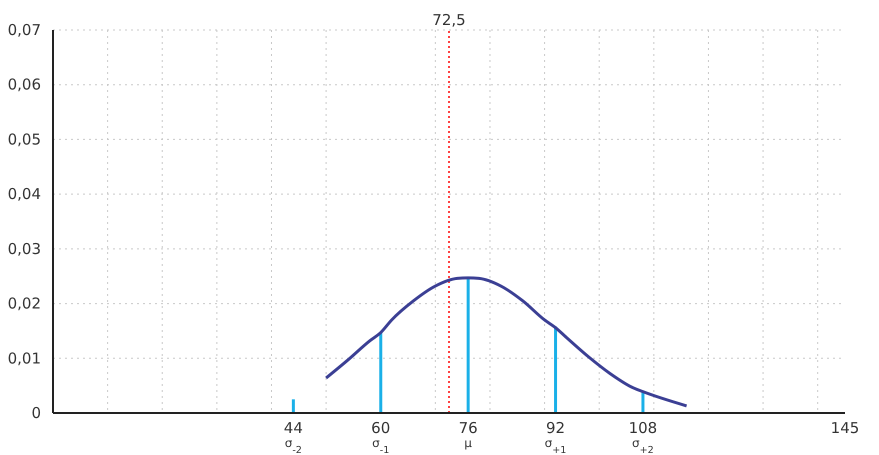 This screenshot has height=455, width=879. What do you see at coordinates (36, 413) in the screenshot?
I see `y-tick-label: 0` at bounding box center [36, 413].